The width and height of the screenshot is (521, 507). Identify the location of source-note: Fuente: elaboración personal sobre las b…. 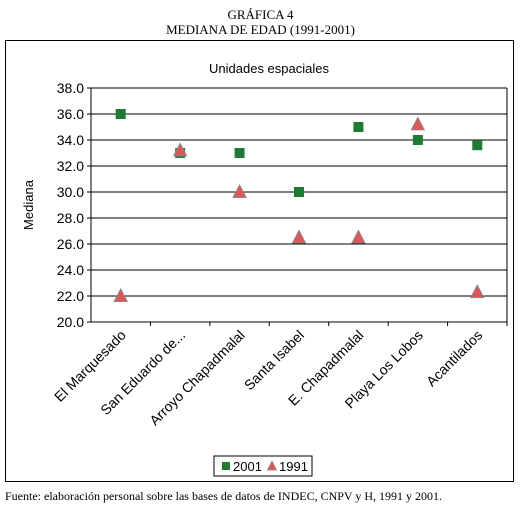
(224, 496).